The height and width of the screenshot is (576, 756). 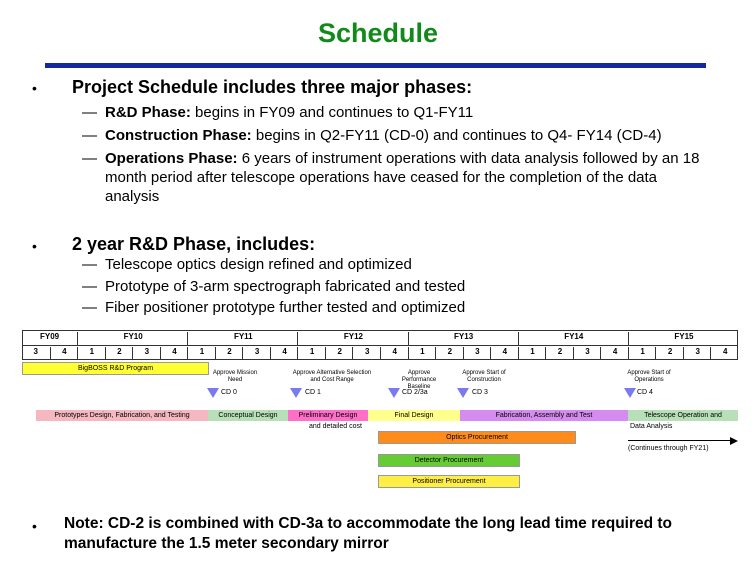 I want to click on procurement-optics: Optics Procurement, so click(x=477, y=437).